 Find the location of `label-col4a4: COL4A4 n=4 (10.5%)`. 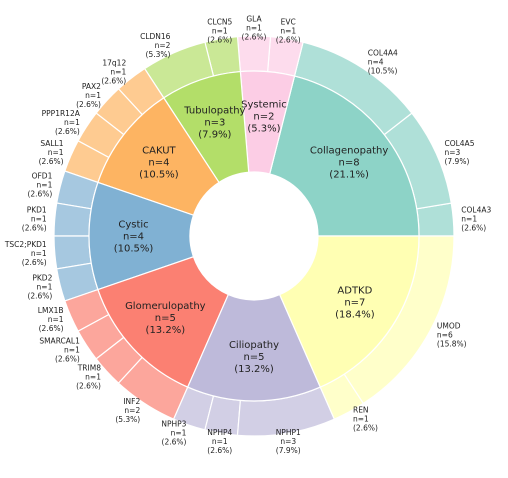

label-col4a4: COL4A4 n=4 (10.5%) is located at coordinates (383, 61).